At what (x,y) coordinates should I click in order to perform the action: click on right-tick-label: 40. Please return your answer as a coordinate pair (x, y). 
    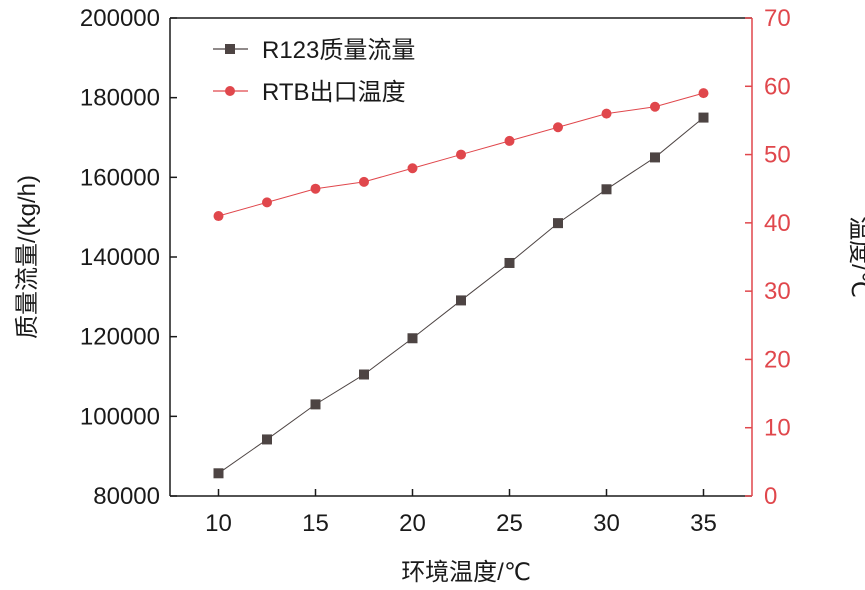
    Looking at the image, I should click on (777, 223).